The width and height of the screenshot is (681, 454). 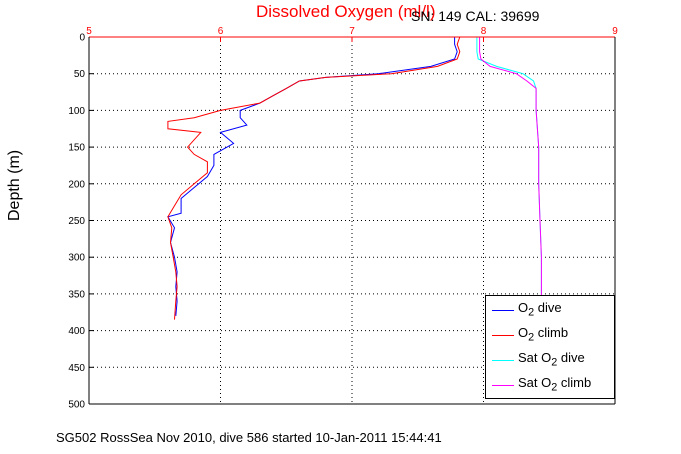 What do you see at coordinates (76, 184) in the screenshot?
I see `y-tick-label: 200` at bounding box center [76, 184].